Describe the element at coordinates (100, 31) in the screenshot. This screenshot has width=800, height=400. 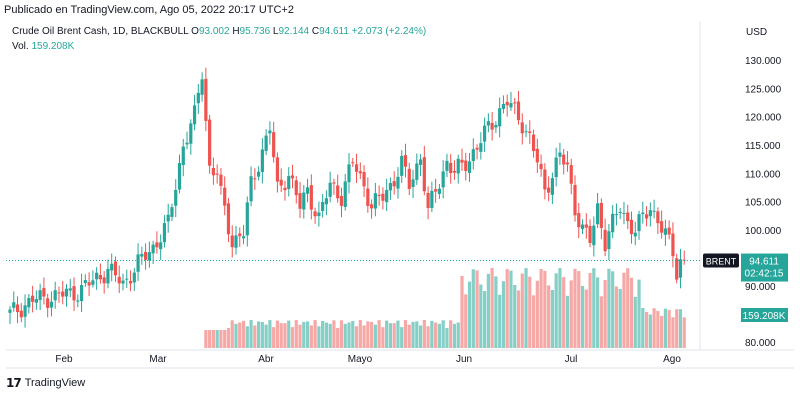
I see `symbol-name: Crude Oil Brent Cash, 1D, BLACKBULL` at that location.